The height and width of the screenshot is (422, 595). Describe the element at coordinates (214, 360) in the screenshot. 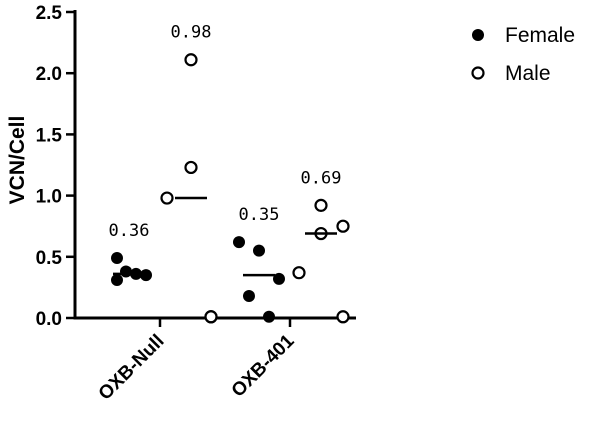

I see `x-axis: OXB-Null OXB-401` at that location.